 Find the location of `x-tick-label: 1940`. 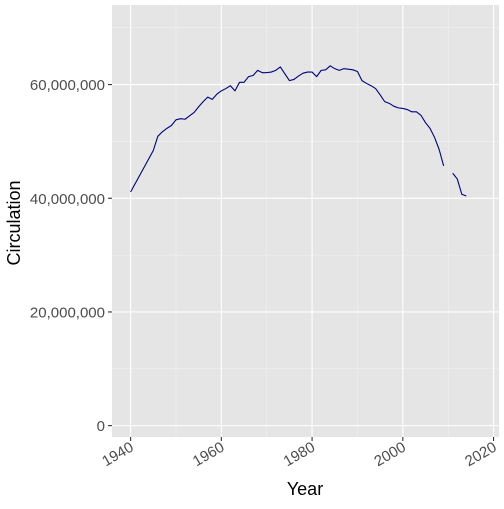

x-tick-label: 1940 is located at coordinates (117, 454).